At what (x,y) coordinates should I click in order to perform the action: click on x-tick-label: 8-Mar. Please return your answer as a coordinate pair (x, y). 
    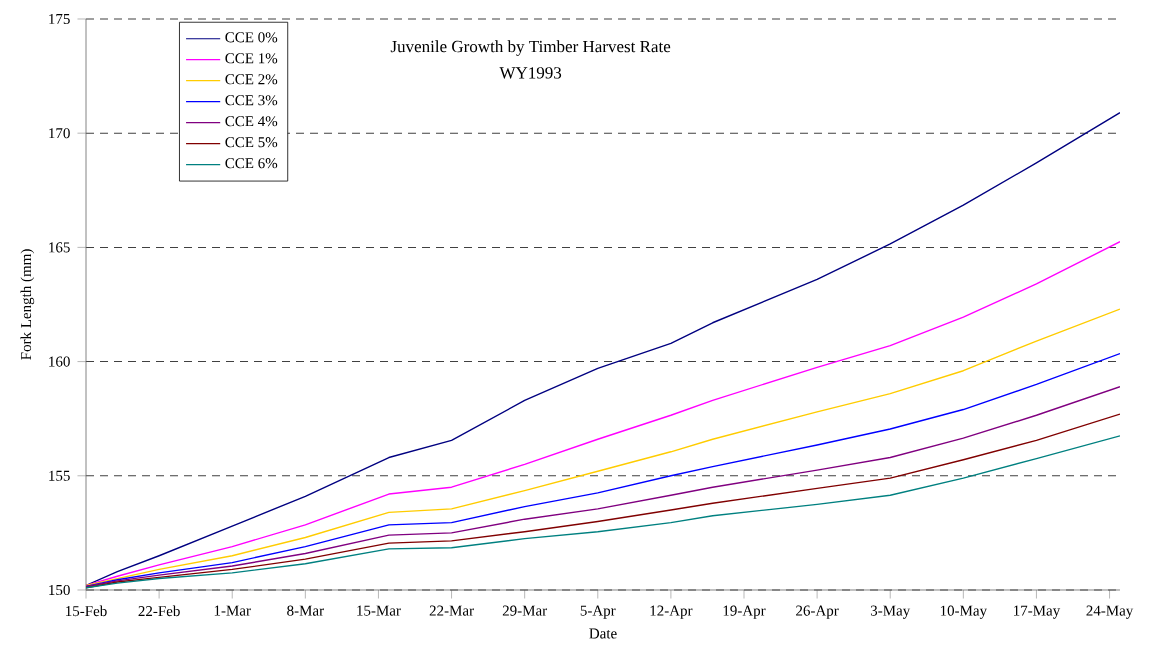
    Looking at the image, I should click on (305, 610).